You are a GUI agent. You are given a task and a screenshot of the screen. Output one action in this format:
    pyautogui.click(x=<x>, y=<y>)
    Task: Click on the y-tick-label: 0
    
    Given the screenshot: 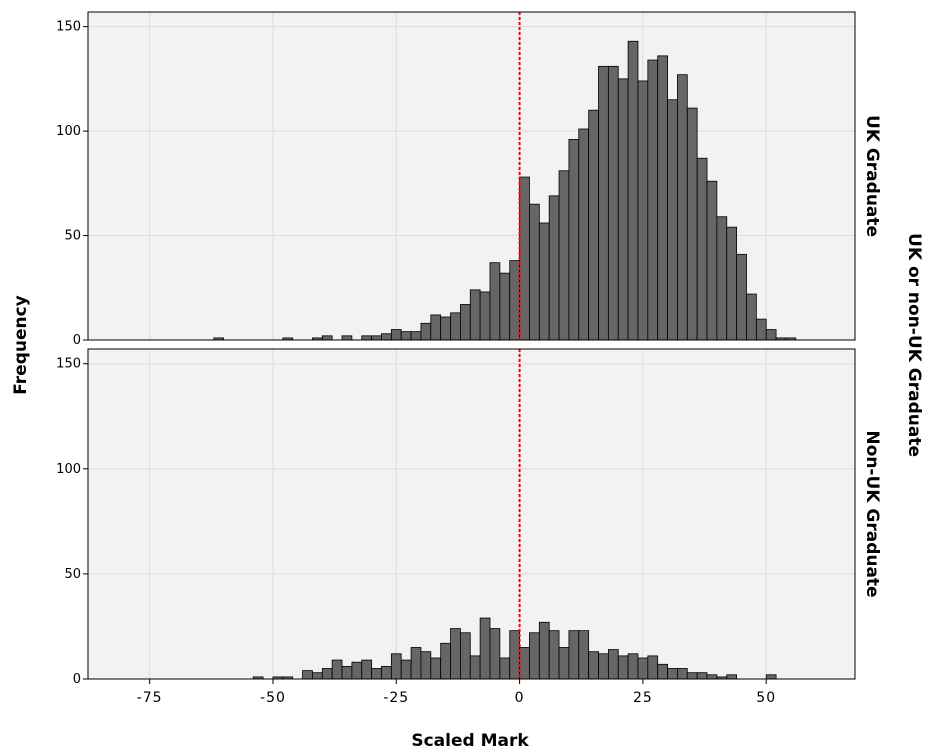 What is the action you would take?
    pyautogui.click(x=77, y=340)
    